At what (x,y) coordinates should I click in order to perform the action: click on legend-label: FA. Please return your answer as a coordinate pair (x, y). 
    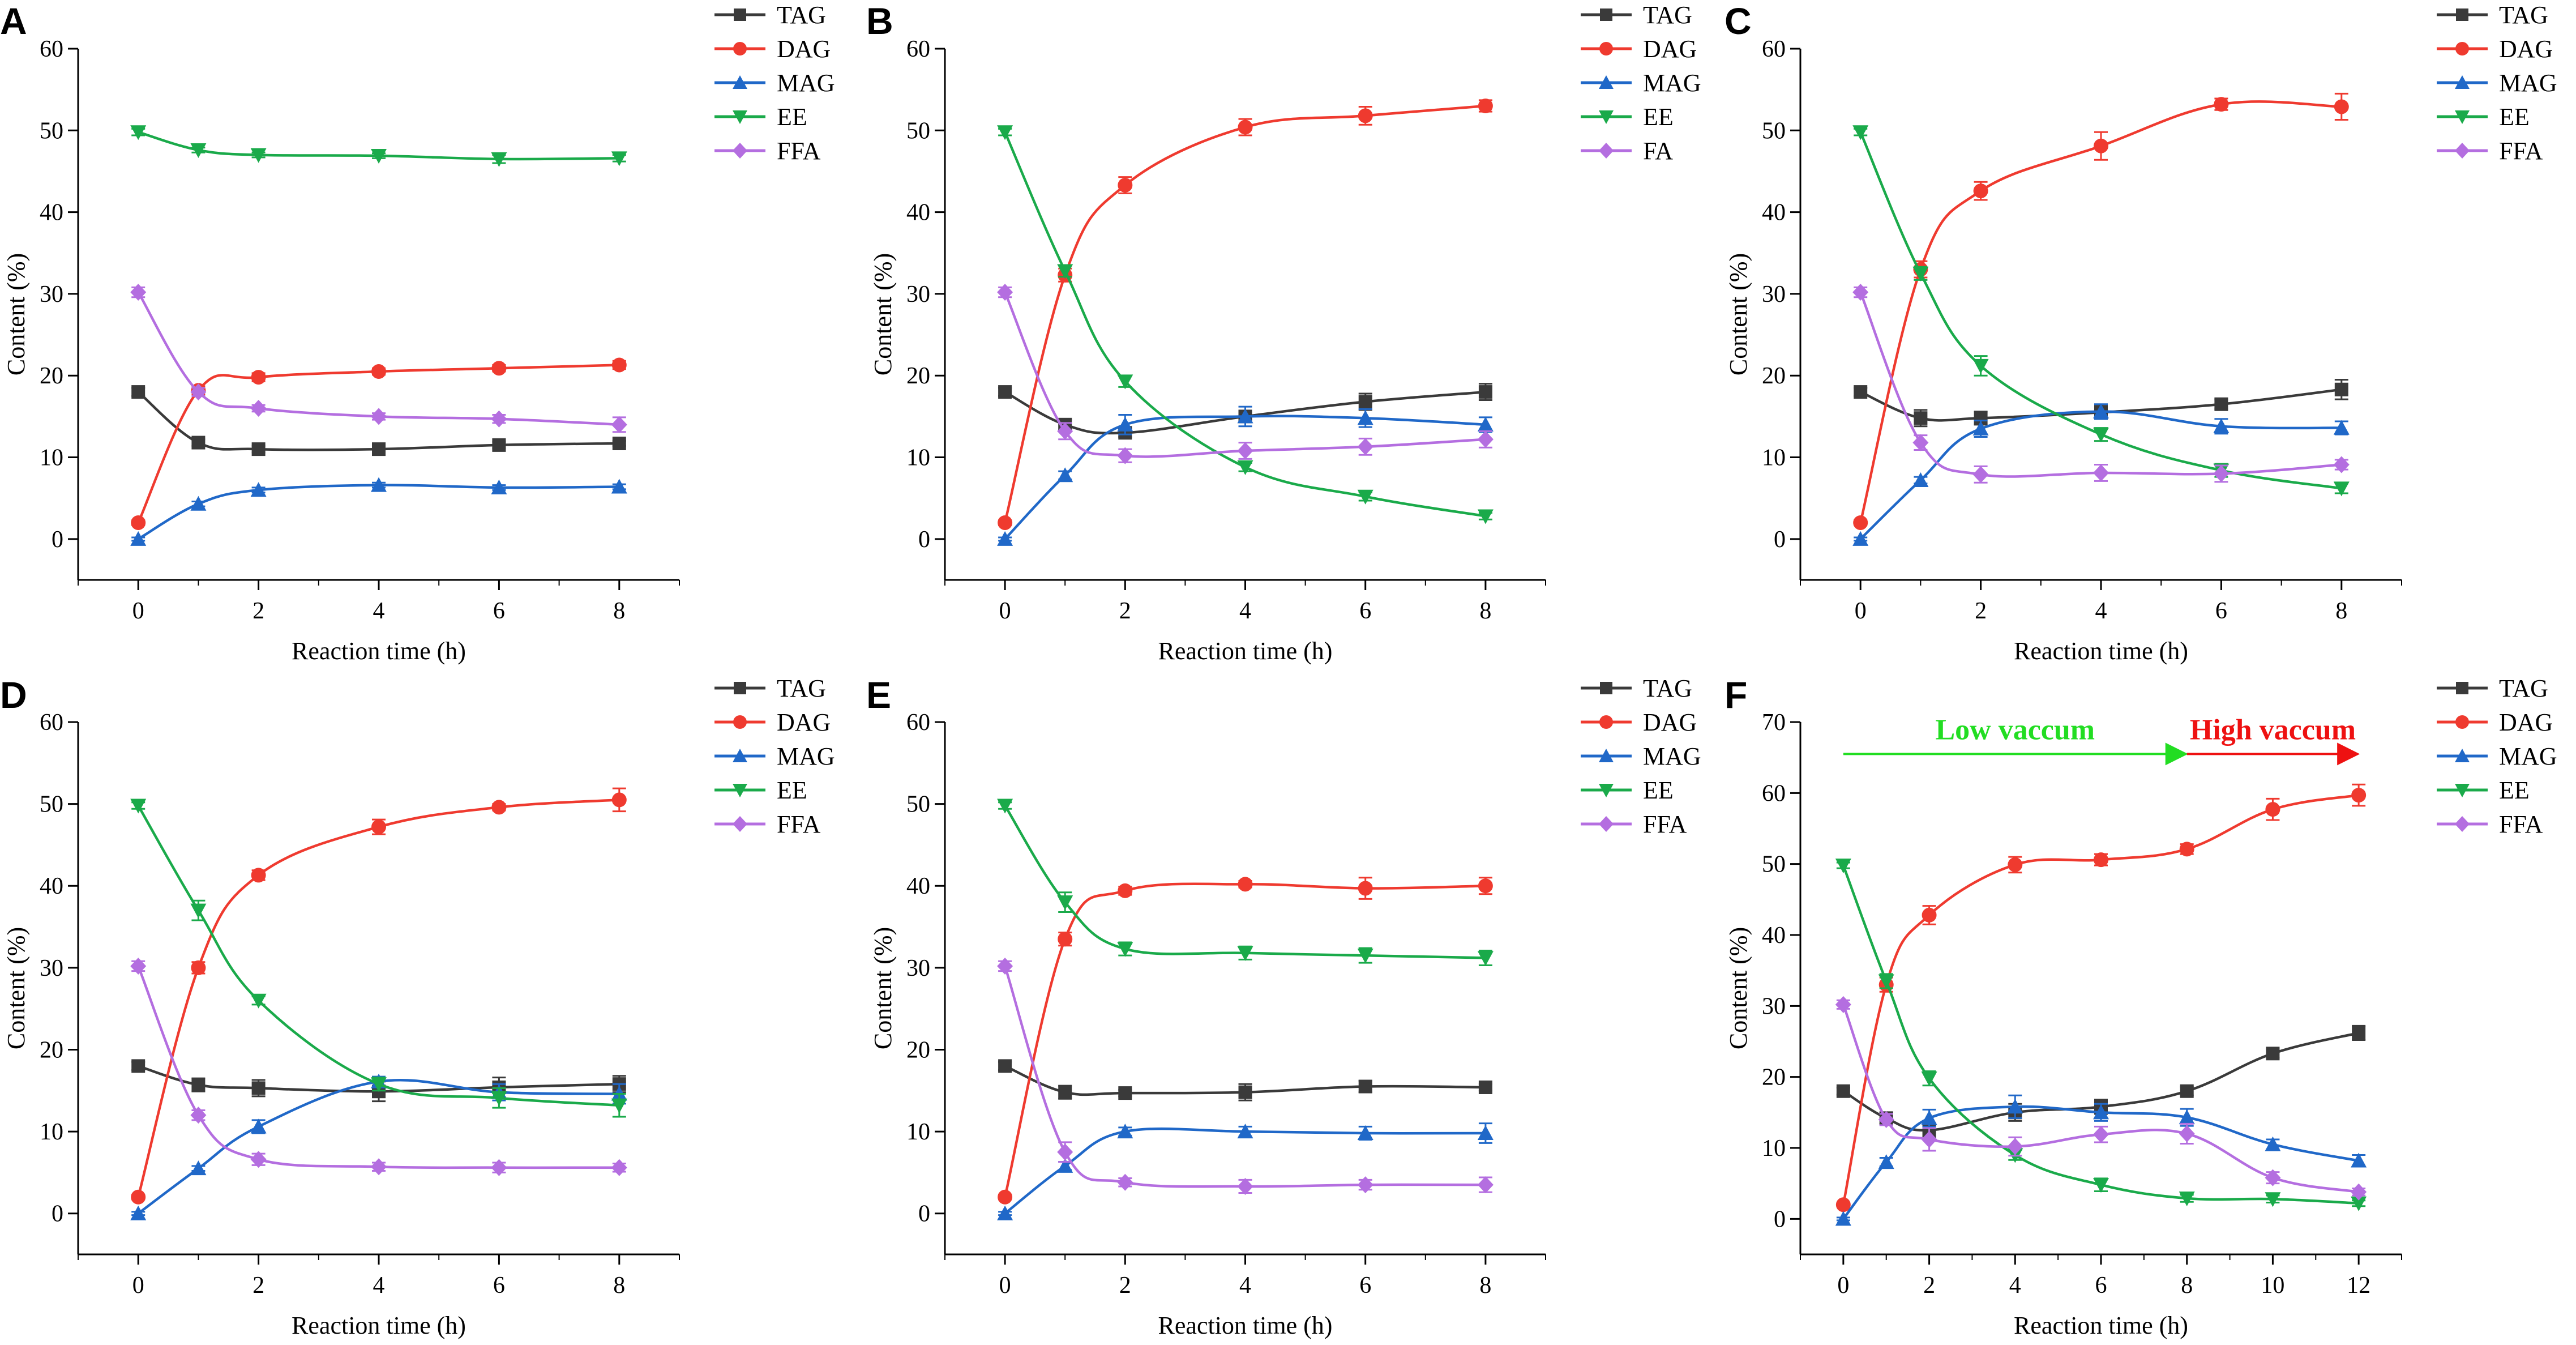
    Looking at the image, I should click on (1658, 151).